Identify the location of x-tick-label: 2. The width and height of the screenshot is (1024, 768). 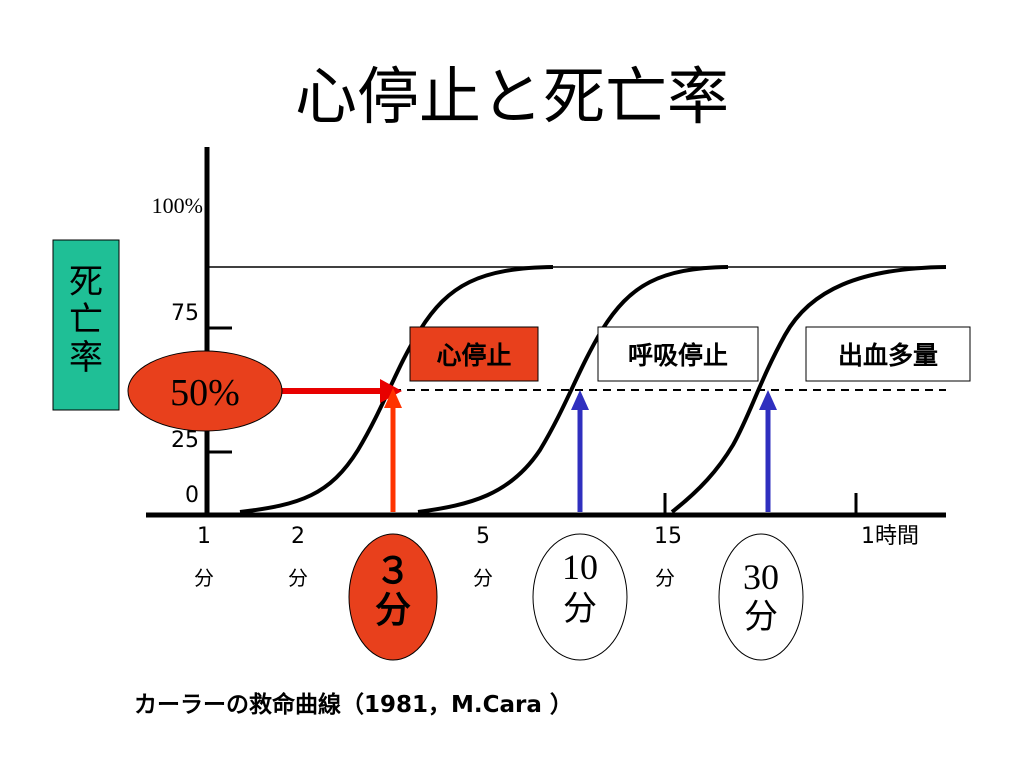
(298, 536).